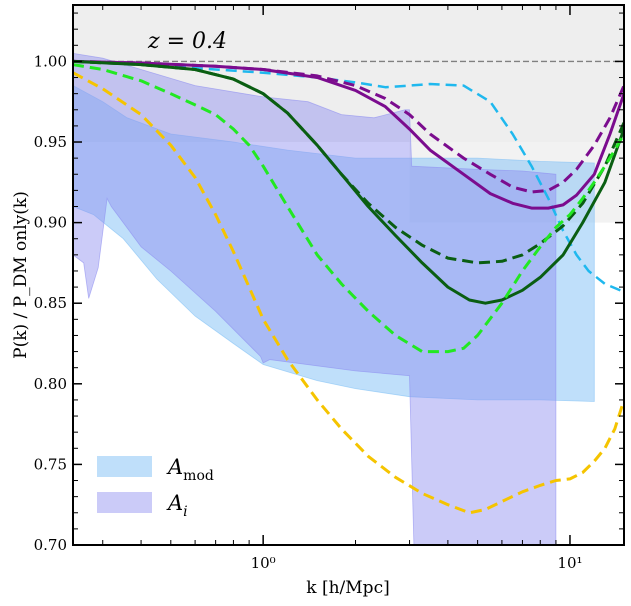 This screenshot has width=631, height=606. I want to click on y-tick-label: 0.80, so click(50, 384).